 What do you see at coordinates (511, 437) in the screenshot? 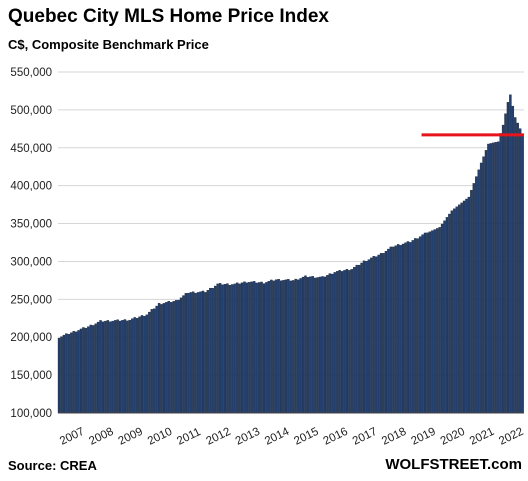
I see `x-tick-label: 2022` at bounding box center [511, 437].